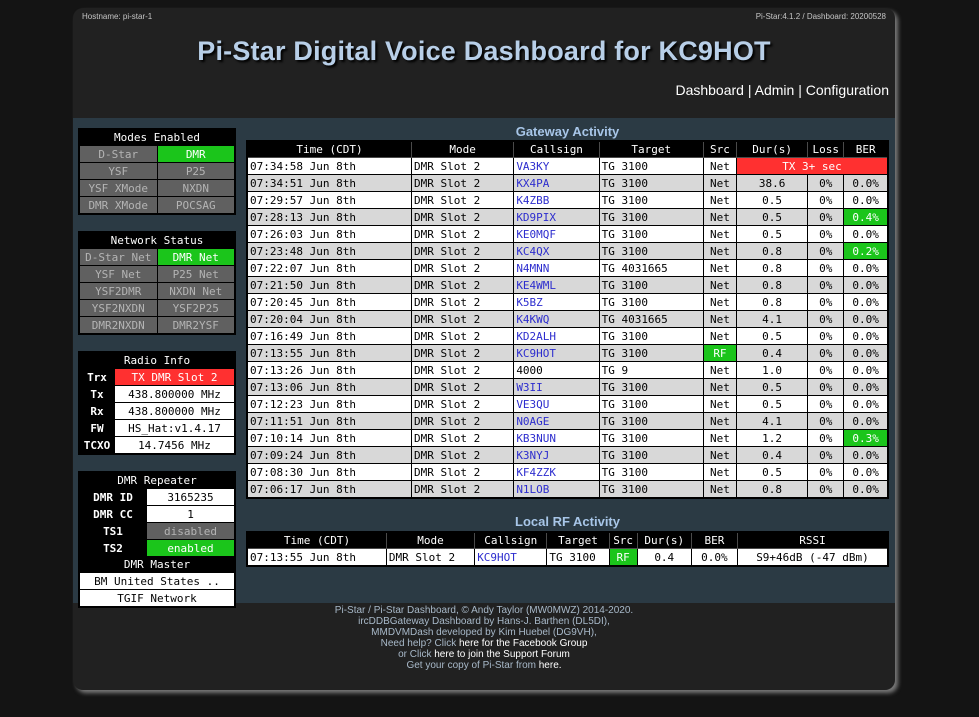  I want to click on radio-info-value: 14.7456 MHz, so click(175, 445).